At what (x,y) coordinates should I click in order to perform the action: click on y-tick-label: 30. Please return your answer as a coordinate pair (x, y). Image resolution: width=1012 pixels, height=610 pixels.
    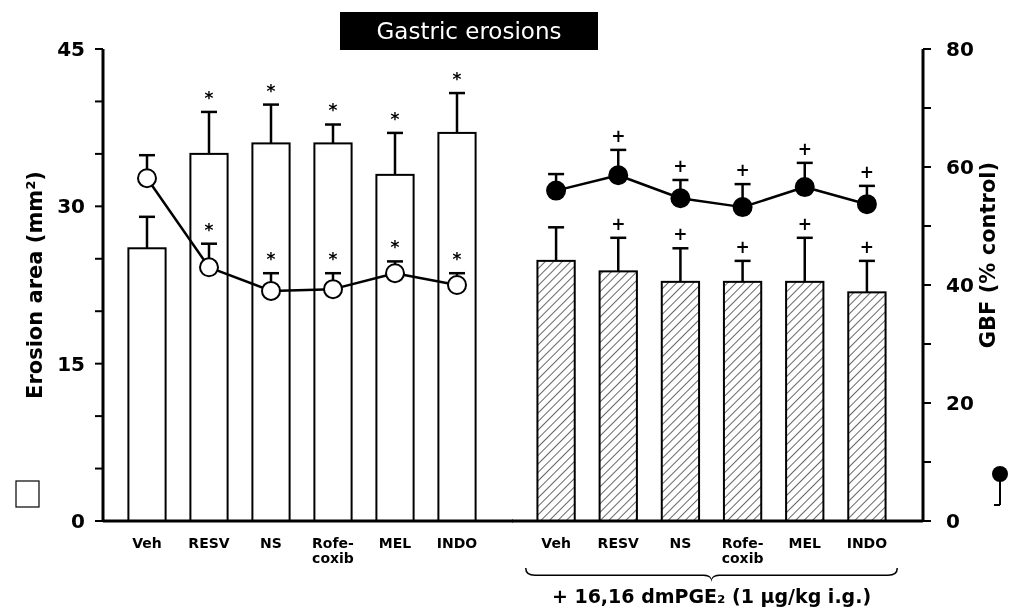
    Looking at the image, I should click on (71, 206).